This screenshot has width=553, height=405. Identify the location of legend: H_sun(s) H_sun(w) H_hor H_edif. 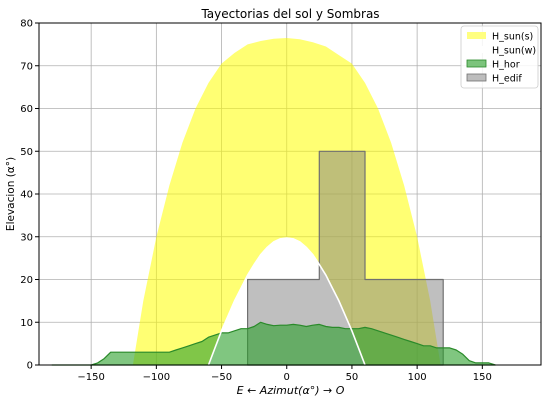
(499, 57).